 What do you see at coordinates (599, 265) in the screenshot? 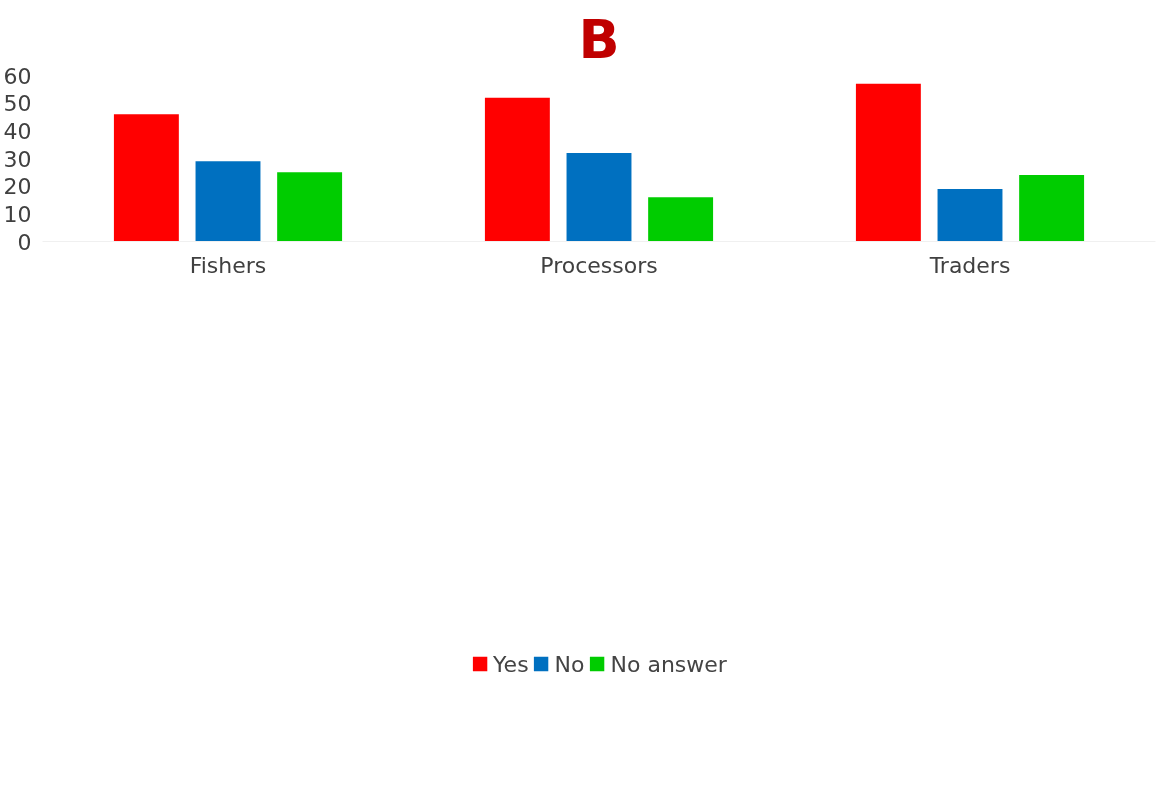
I see `x-tick-label: Processors` at bounding box center [599, 265].